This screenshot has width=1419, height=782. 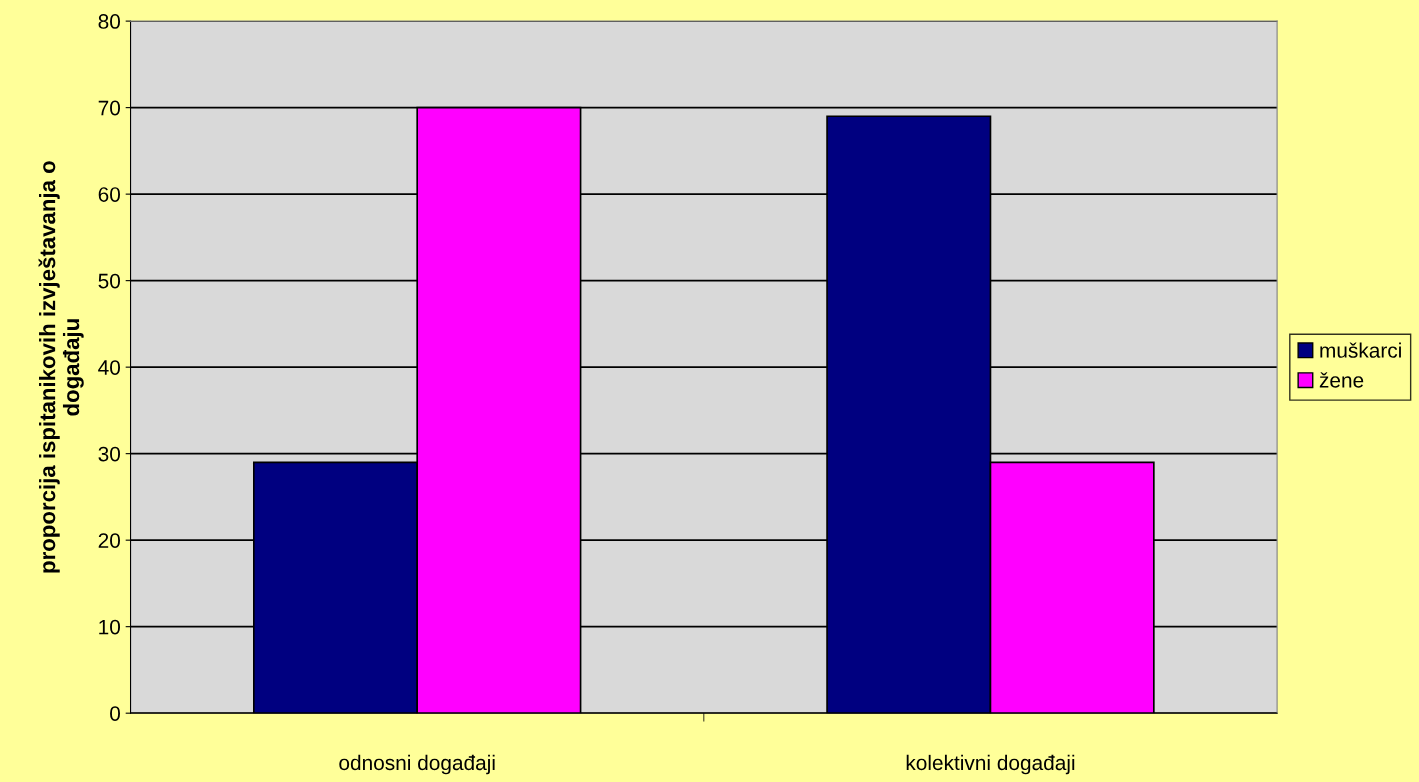 What do you see at coordinates (109, 454) in the screenshot?
I see `y-tick-label: 30` at bounding box center [109, 454].